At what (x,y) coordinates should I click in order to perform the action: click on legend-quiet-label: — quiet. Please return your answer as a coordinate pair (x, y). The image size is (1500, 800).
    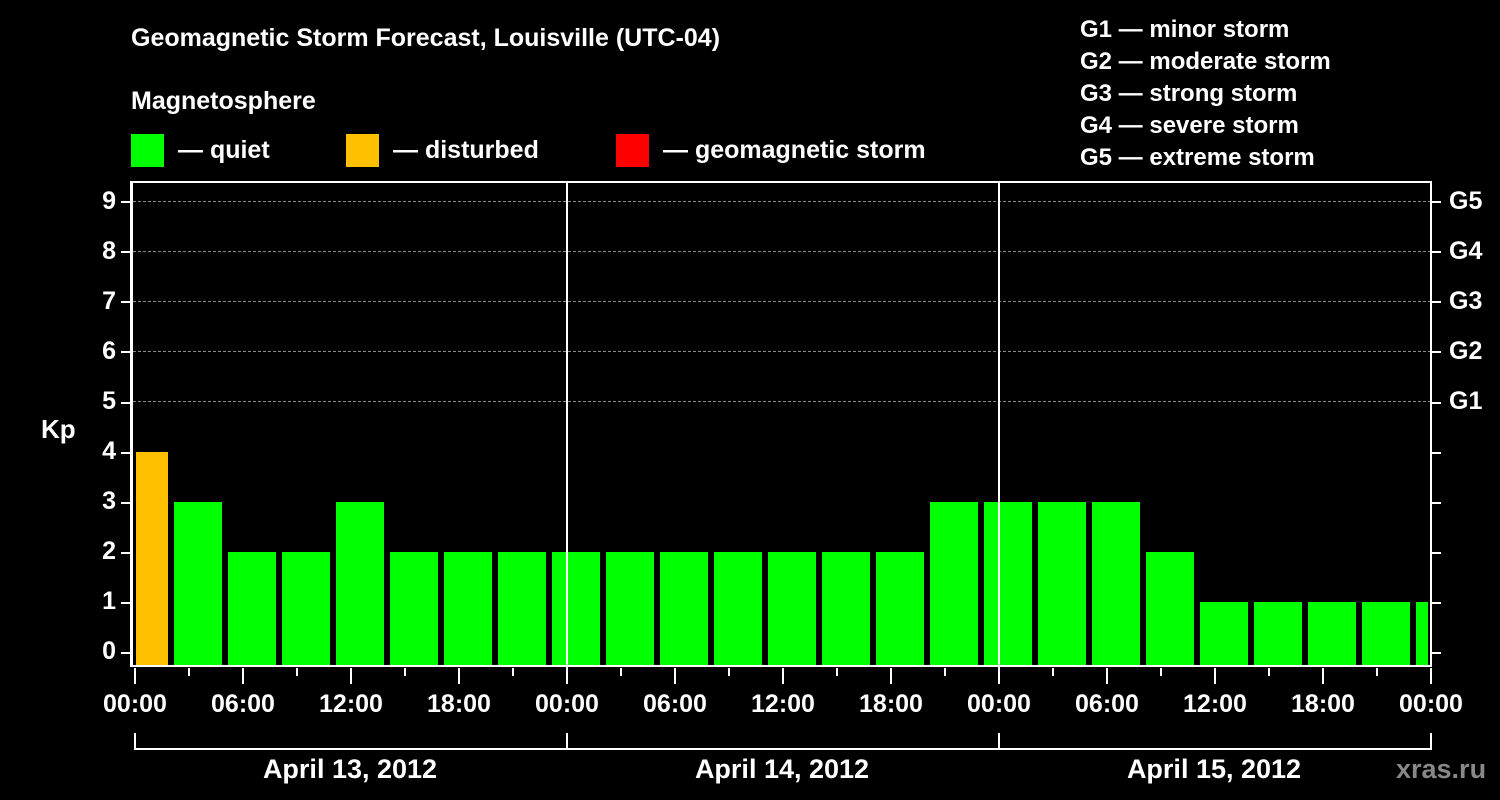
    Looking at the image, I should click on (224, 149).